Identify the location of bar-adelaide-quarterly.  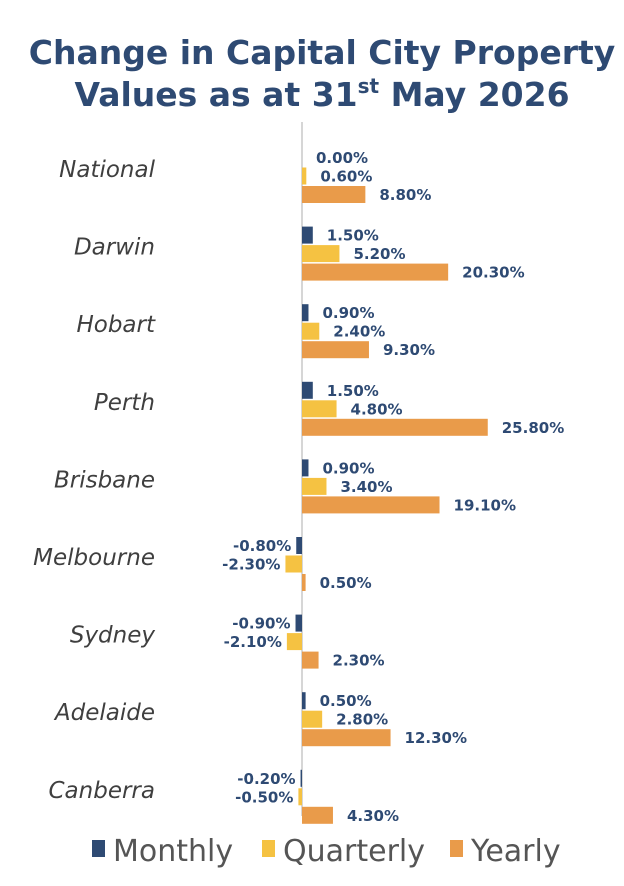
(312, 719).